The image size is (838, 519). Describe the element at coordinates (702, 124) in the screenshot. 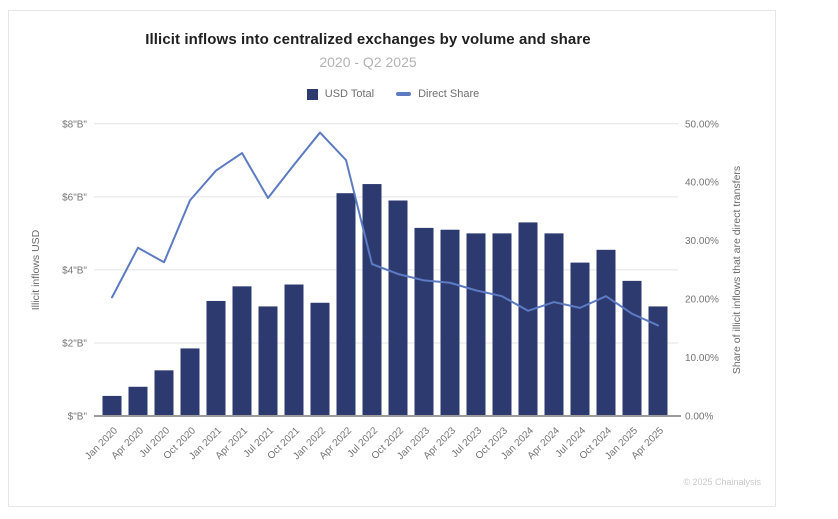

I see `right-axis-tick-label: 50.00%` at that location.